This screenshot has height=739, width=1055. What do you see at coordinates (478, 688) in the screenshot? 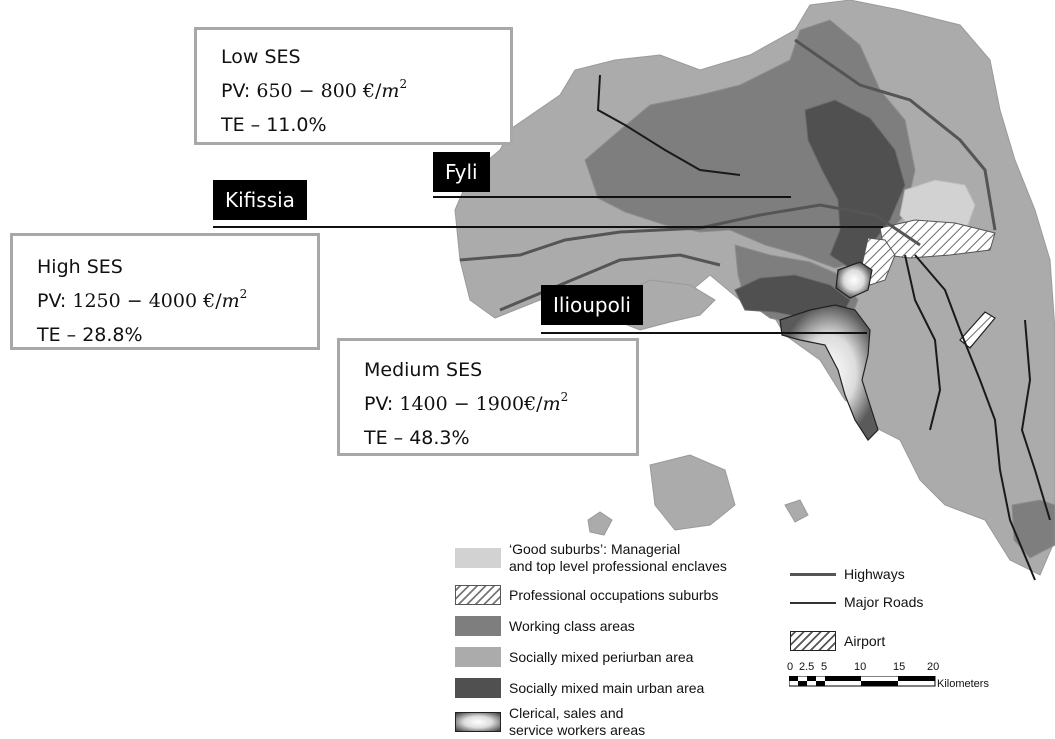
I see `legend-main-urban-swatch` at bounding box center [478, 688].